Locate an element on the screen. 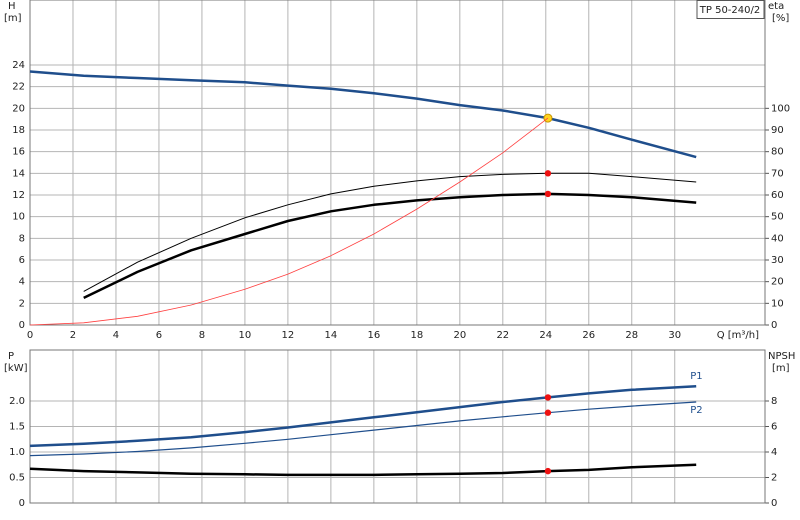 The image size is (800, 520). y-tick-label: 6 is located at coordinates (22, 260).